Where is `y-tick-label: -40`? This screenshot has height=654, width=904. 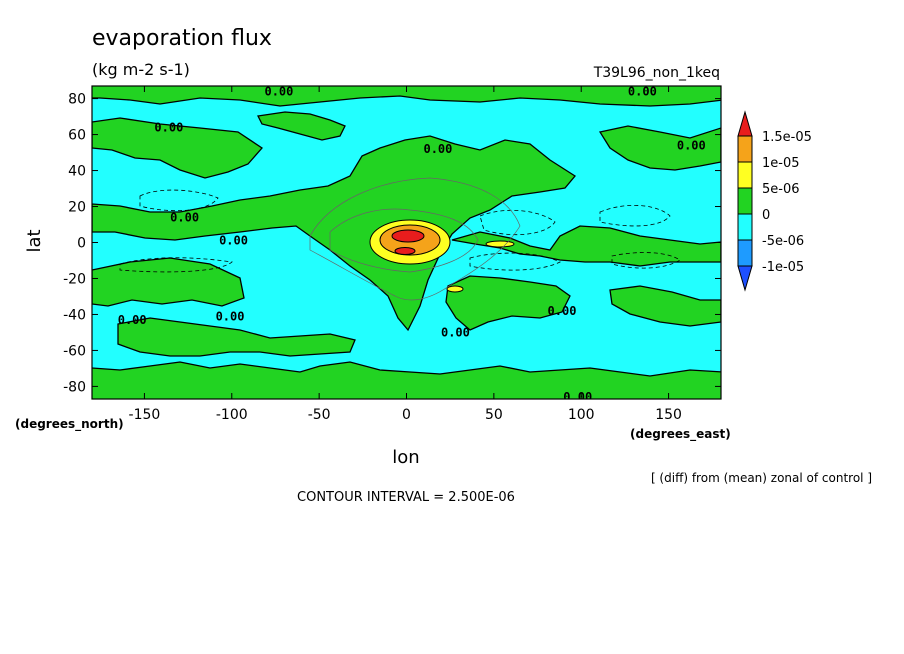 y-tick-label: -40 is located at coordinates (74, 315).